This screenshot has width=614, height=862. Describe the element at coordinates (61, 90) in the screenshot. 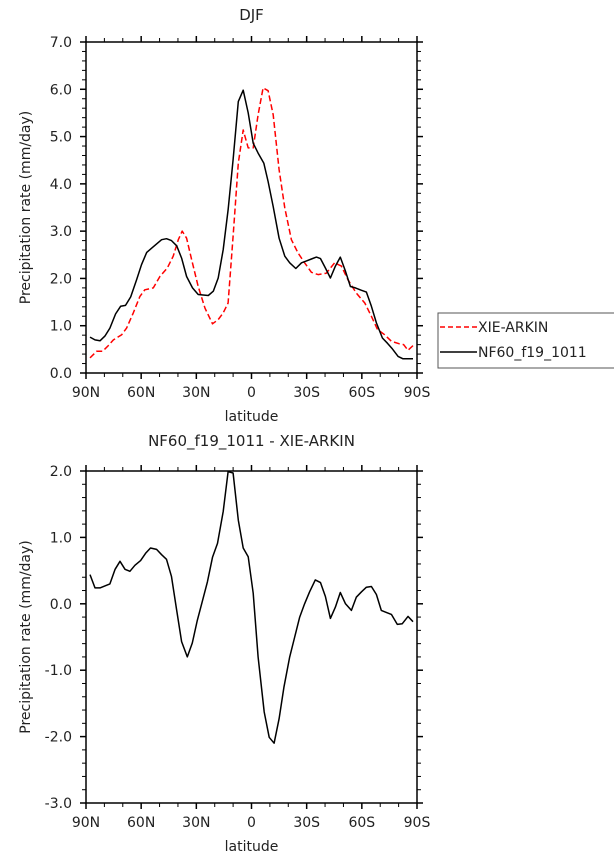

I see `y-tick-label: 6.0` at that location.